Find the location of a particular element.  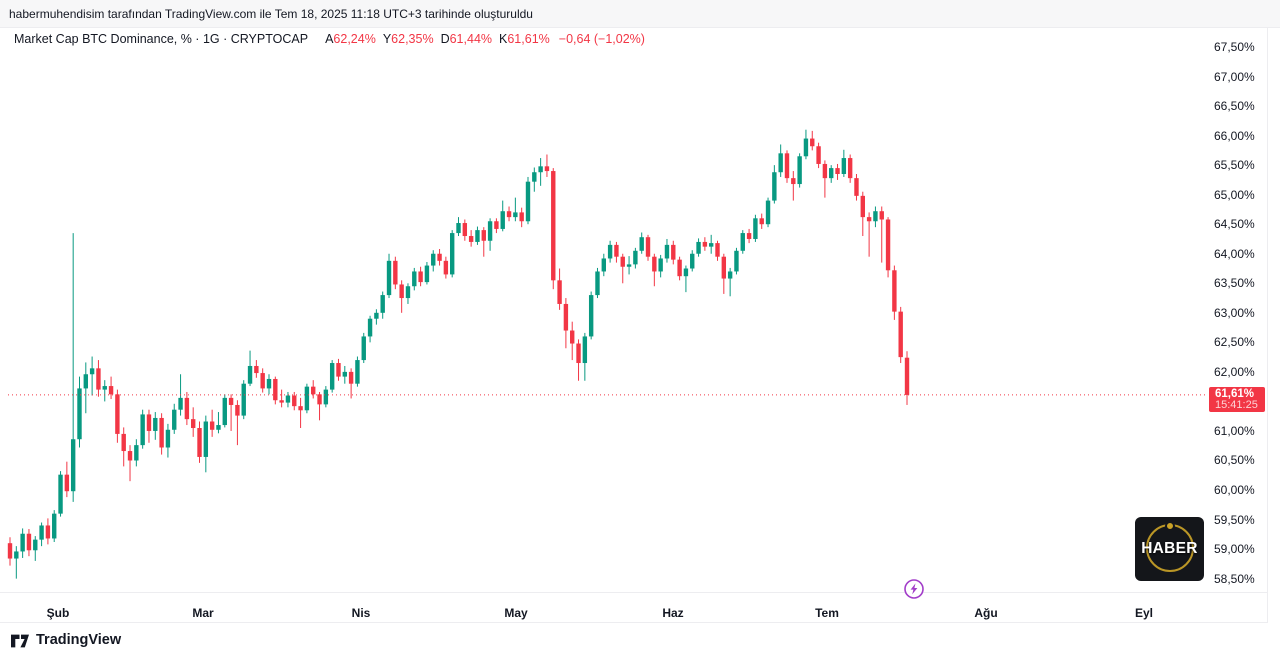

flash-icon is located at coordinates (914, 589).